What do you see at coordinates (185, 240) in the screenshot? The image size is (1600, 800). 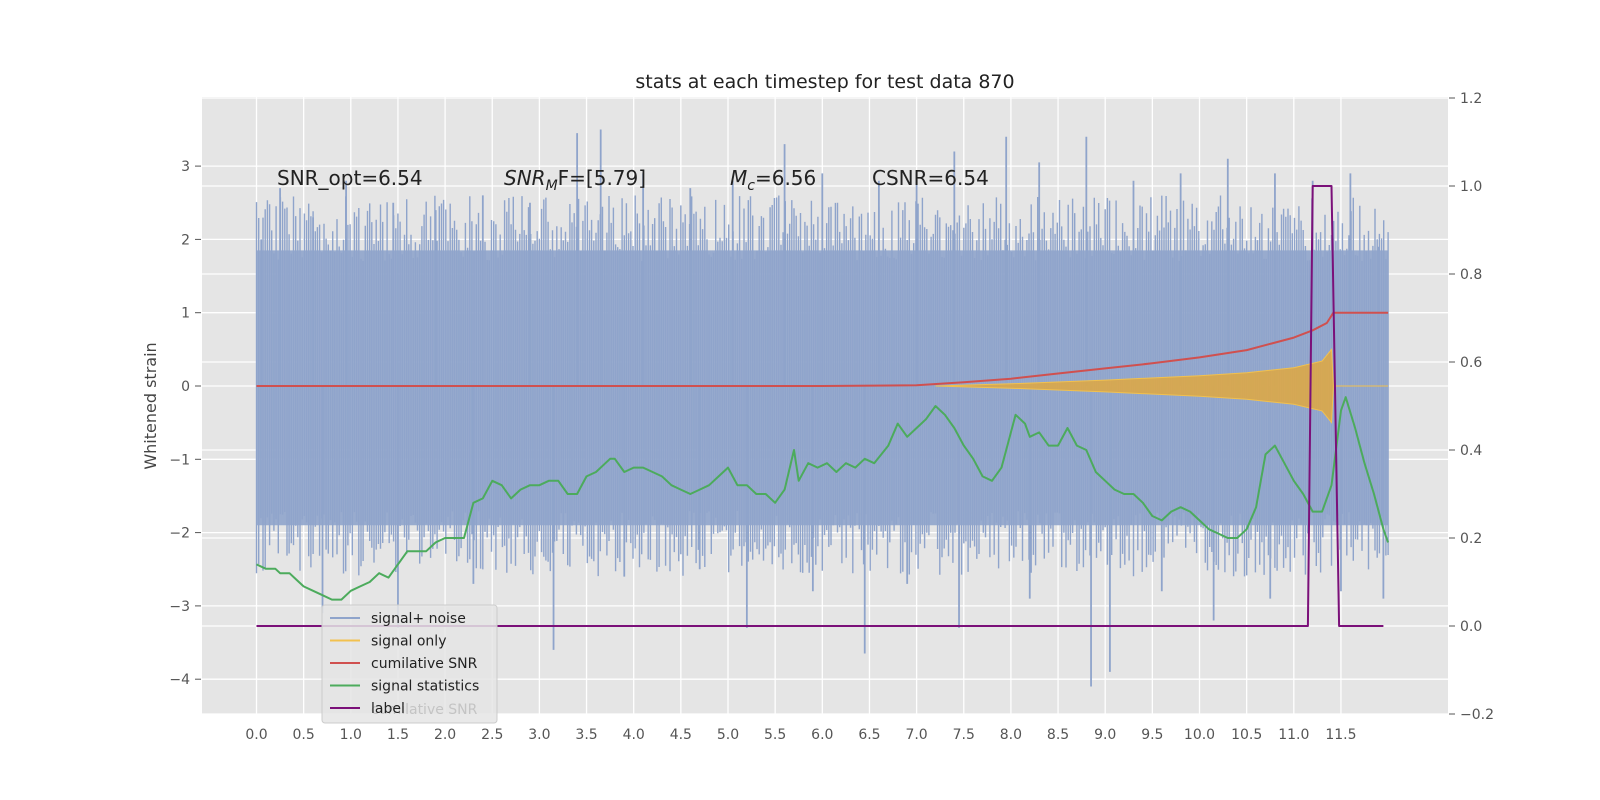 I see `y-tick-label: 2` at bounding box center [185, 240].